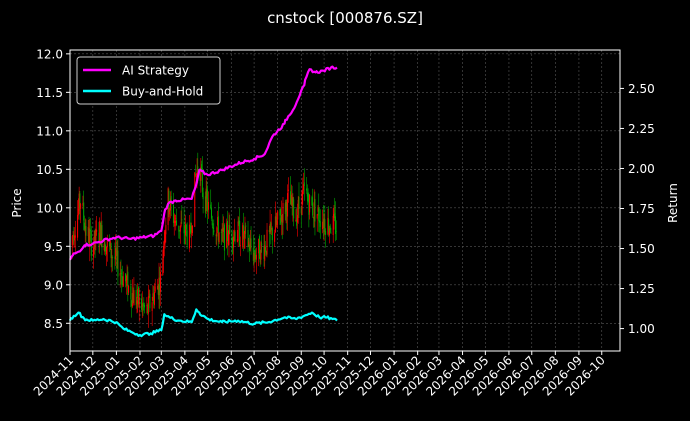  I want to click on y-left-tick-label: 9.0, so click(53, 285).